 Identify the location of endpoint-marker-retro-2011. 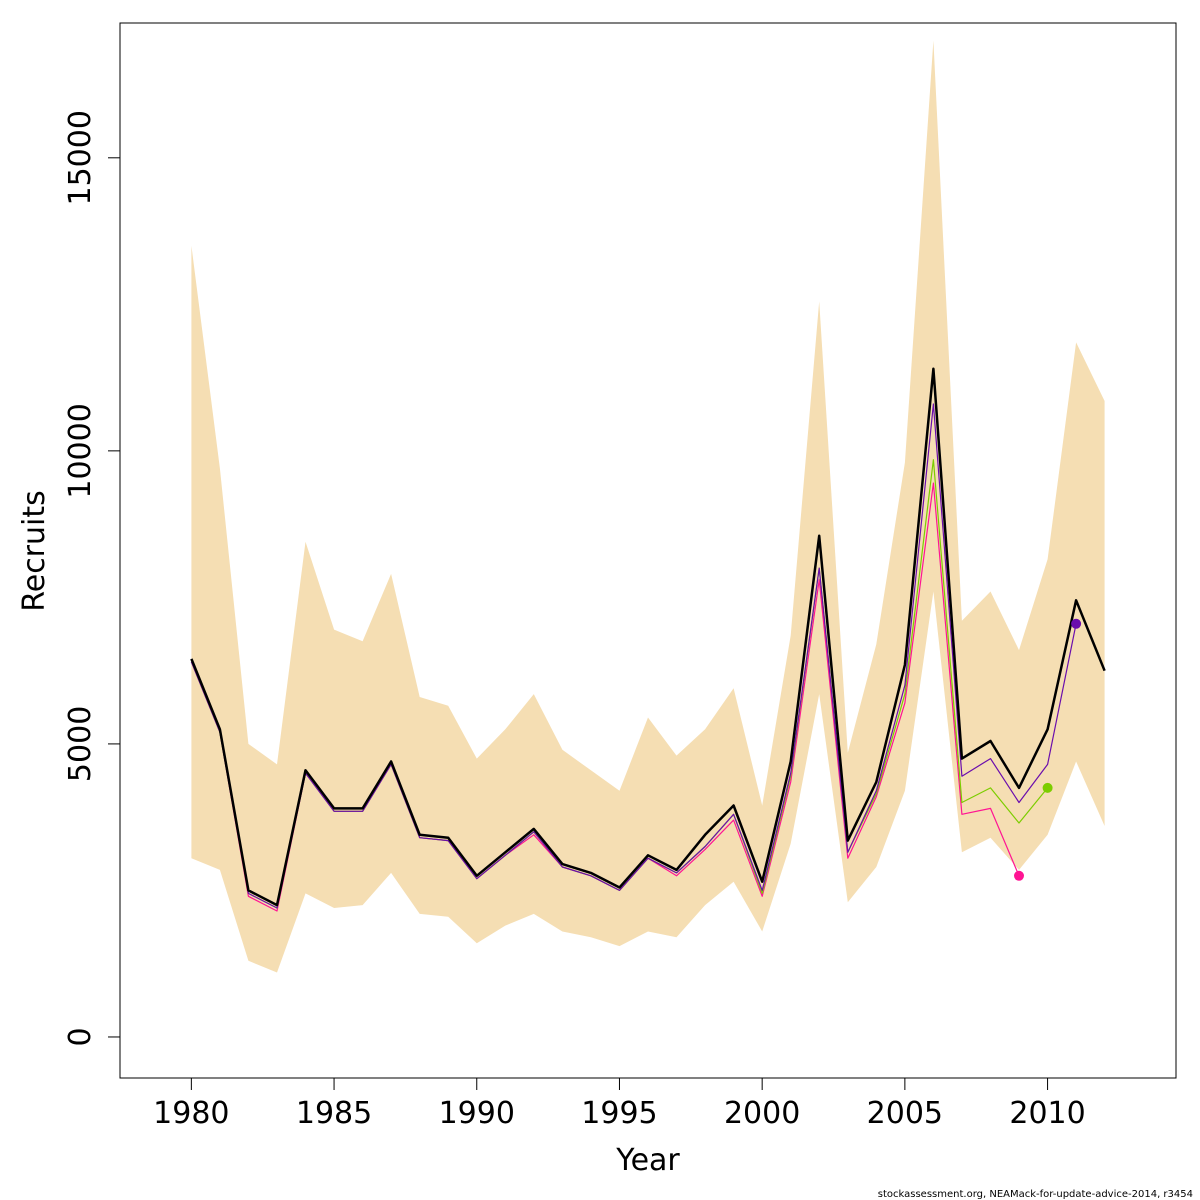
(1076, 623).